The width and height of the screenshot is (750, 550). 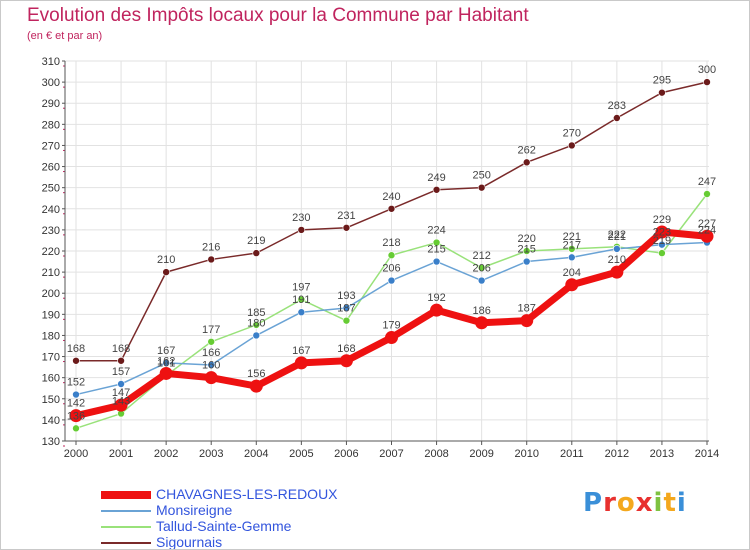 I want to click on y-tick-label: 200, so click(x=51, y=294).